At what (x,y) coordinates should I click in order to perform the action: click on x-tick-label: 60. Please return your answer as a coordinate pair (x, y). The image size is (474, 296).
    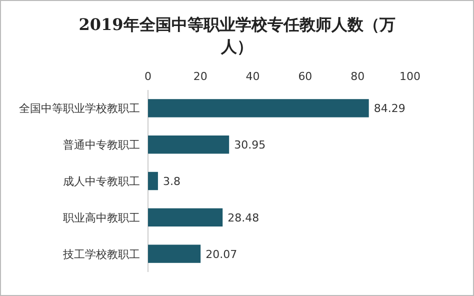
    Looking at the image, I should click on (305, 76).